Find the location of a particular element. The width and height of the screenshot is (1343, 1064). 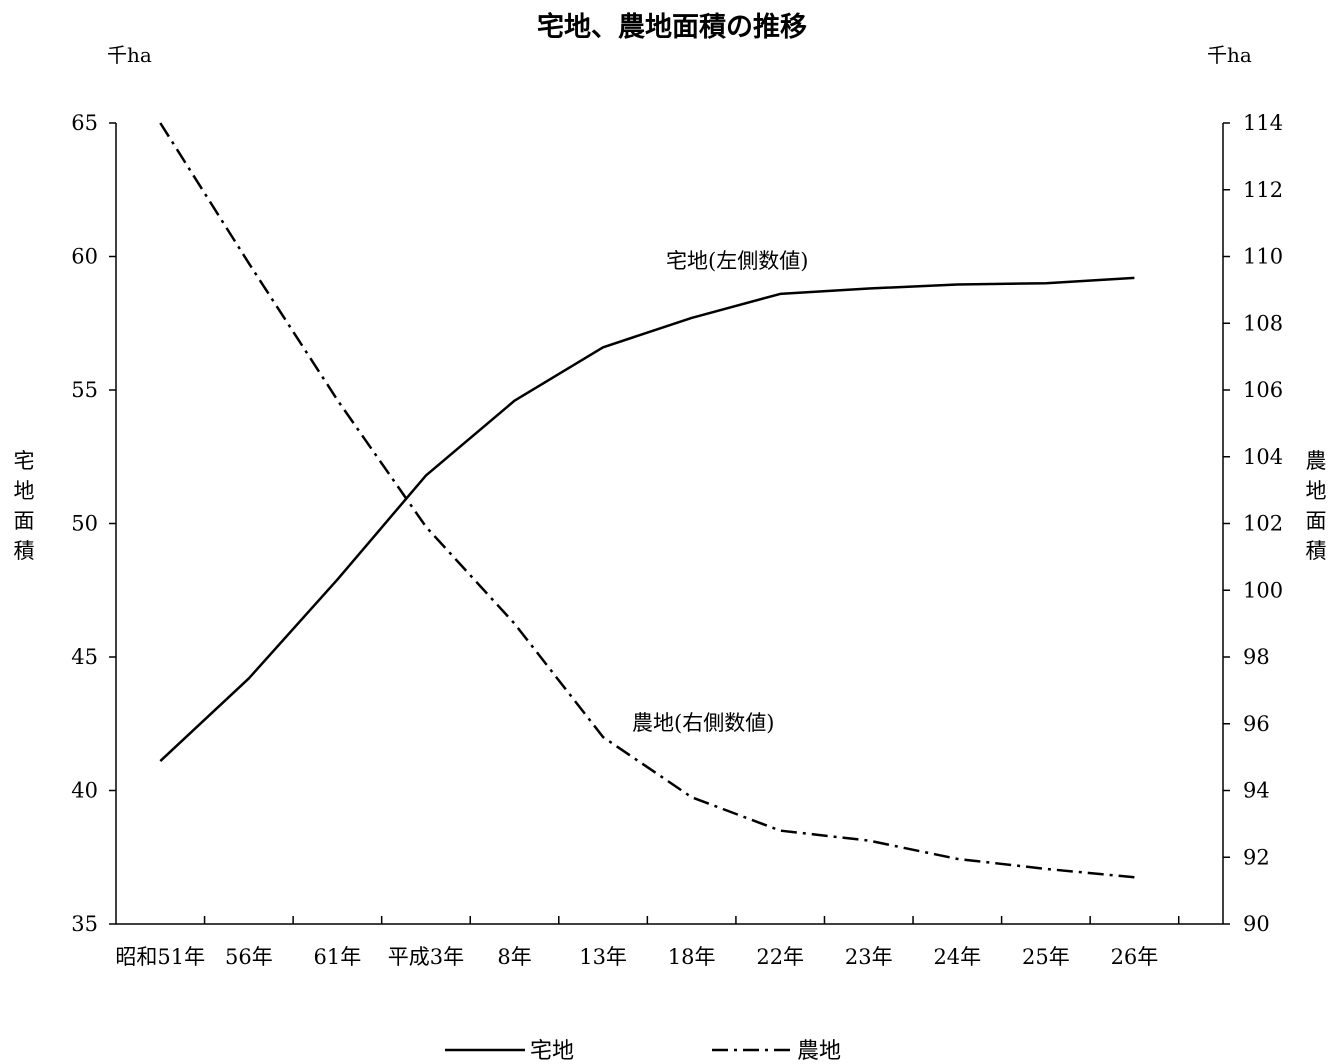

right-axis-title-char: 面 is located at coordinates (1316, 521).